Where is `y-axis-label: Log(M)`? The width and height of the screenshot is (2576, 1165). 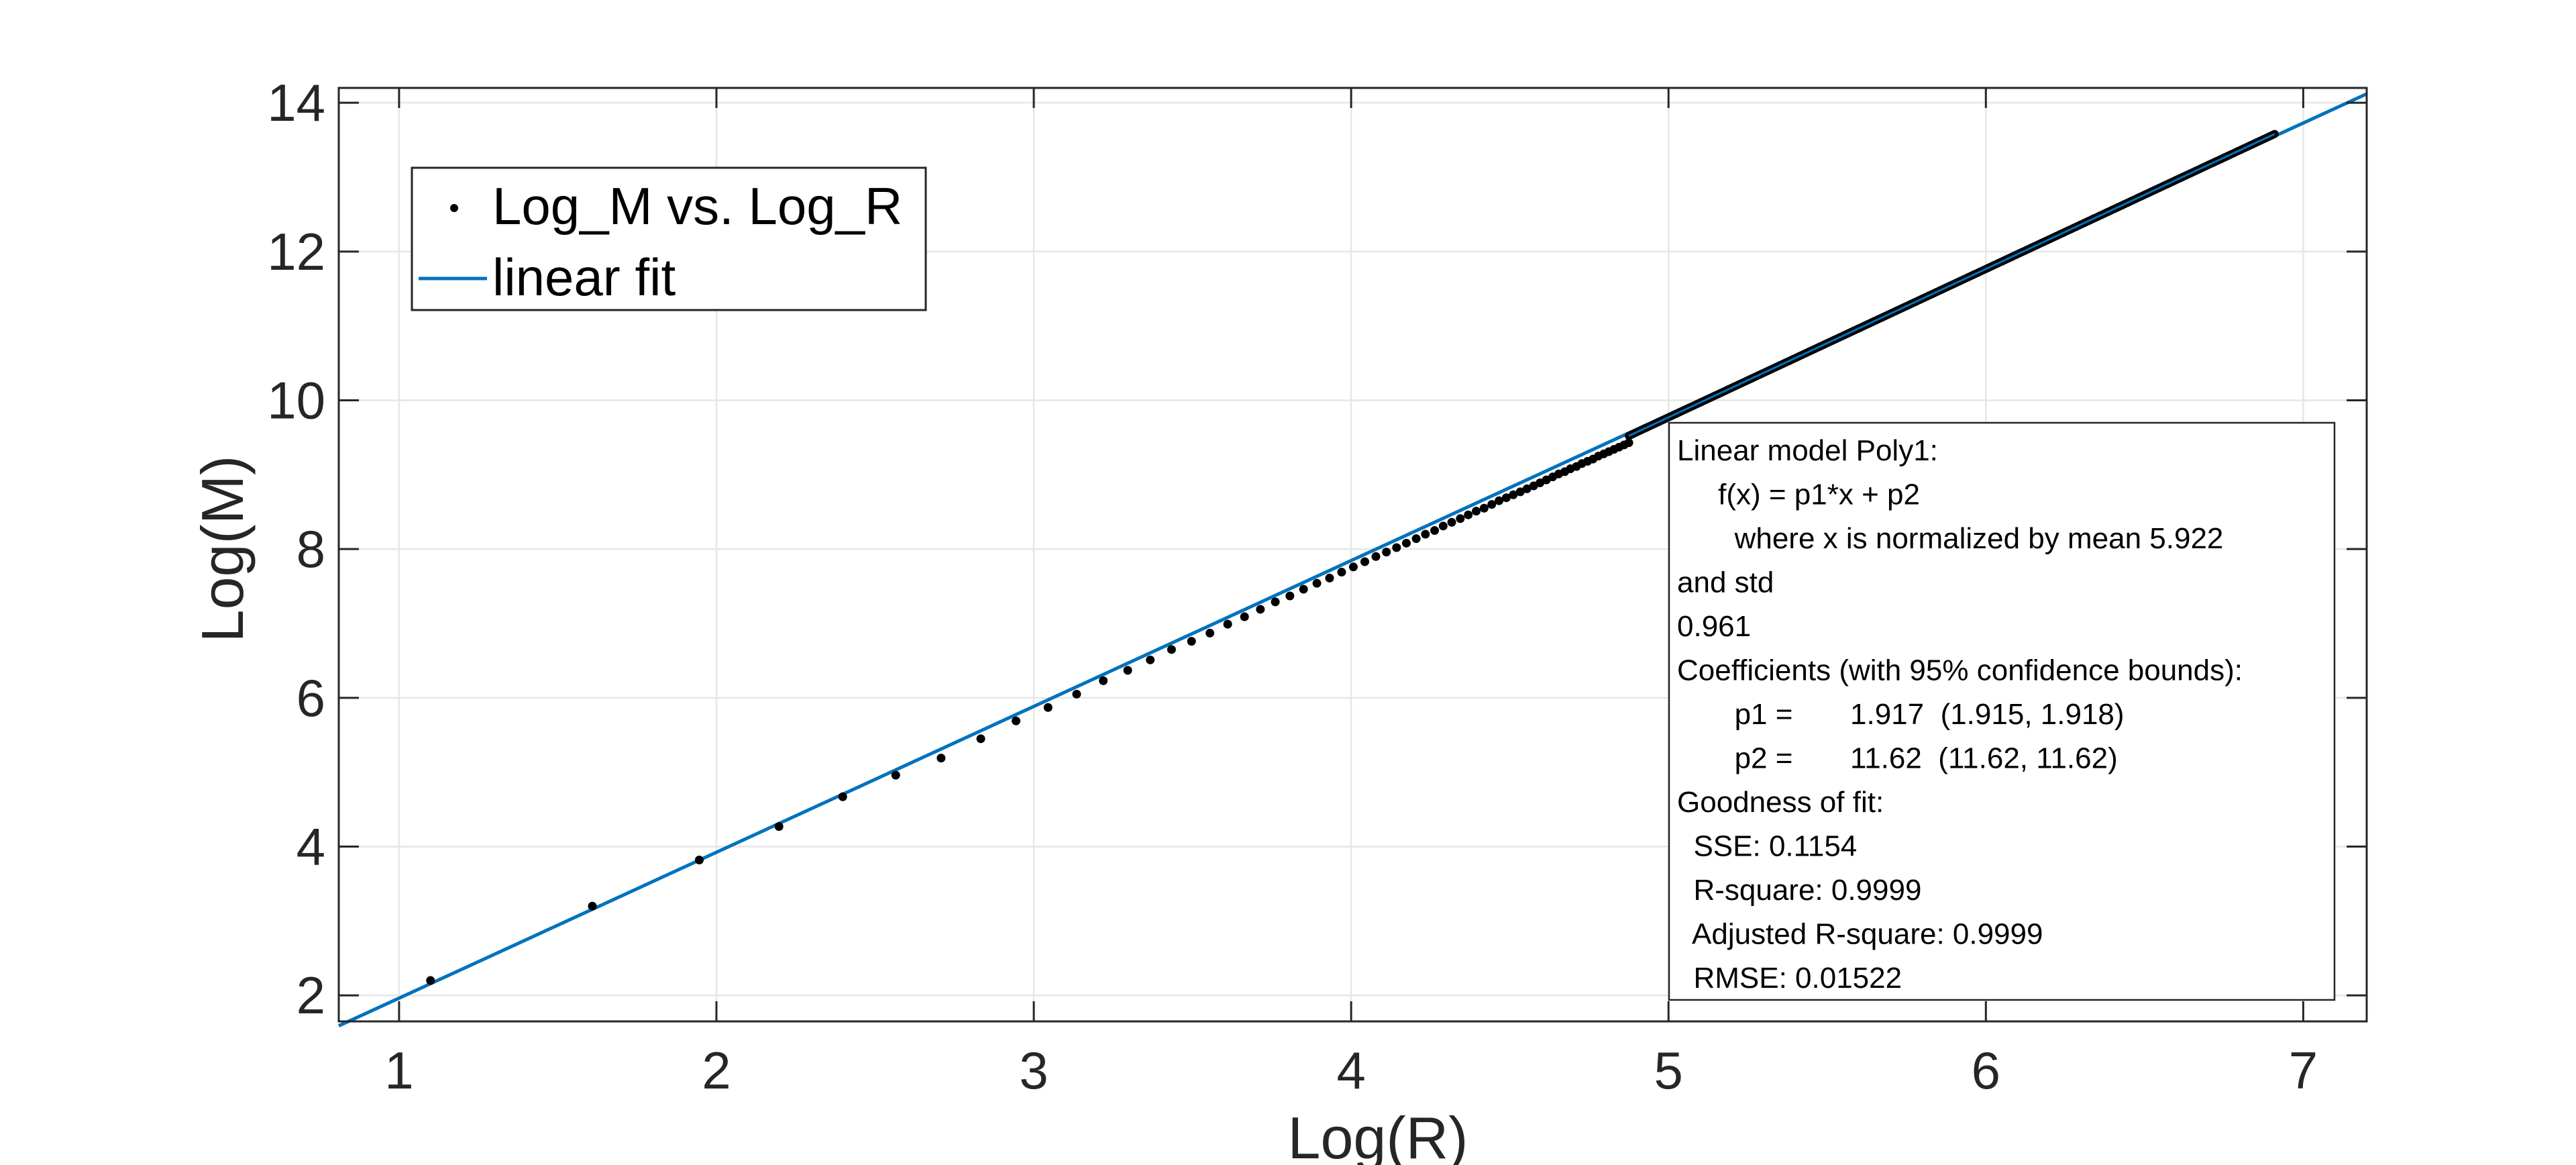
y-axis-label: Log(M) is located at coordinates (222, 549).